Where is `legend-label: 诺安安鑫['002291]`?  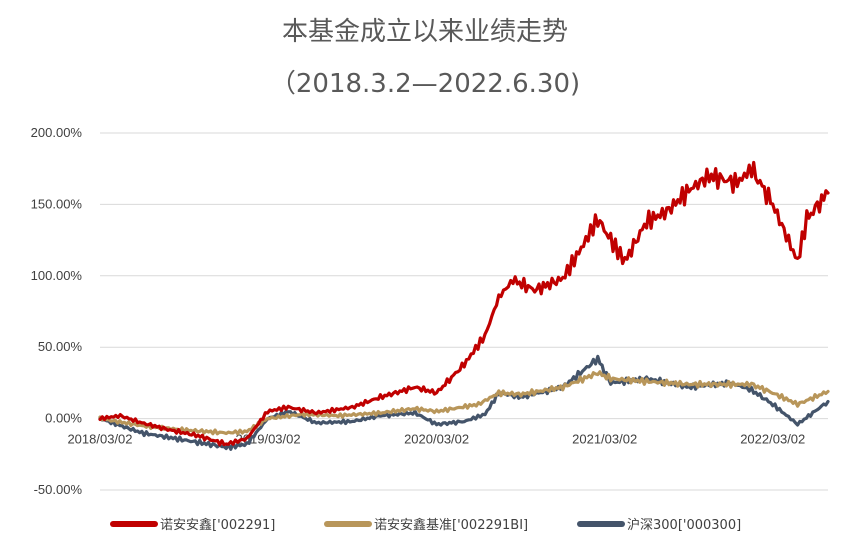
legend-label: 诺安安鑫['002291] is located at coordinates (217, 525).